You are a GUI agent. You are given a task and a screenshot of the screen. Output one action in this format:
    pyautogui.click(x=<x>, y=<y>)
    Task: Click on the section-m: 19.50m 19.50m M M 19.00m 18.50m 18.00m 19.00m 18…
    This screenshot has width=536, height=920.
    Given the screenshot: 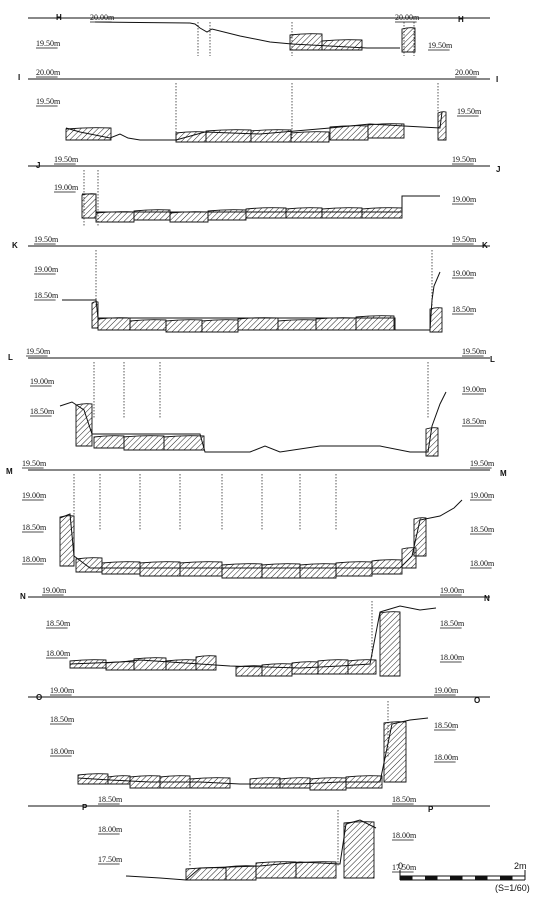 What is the action you would take?
    pyautogui.click(x=256, y=519)
    